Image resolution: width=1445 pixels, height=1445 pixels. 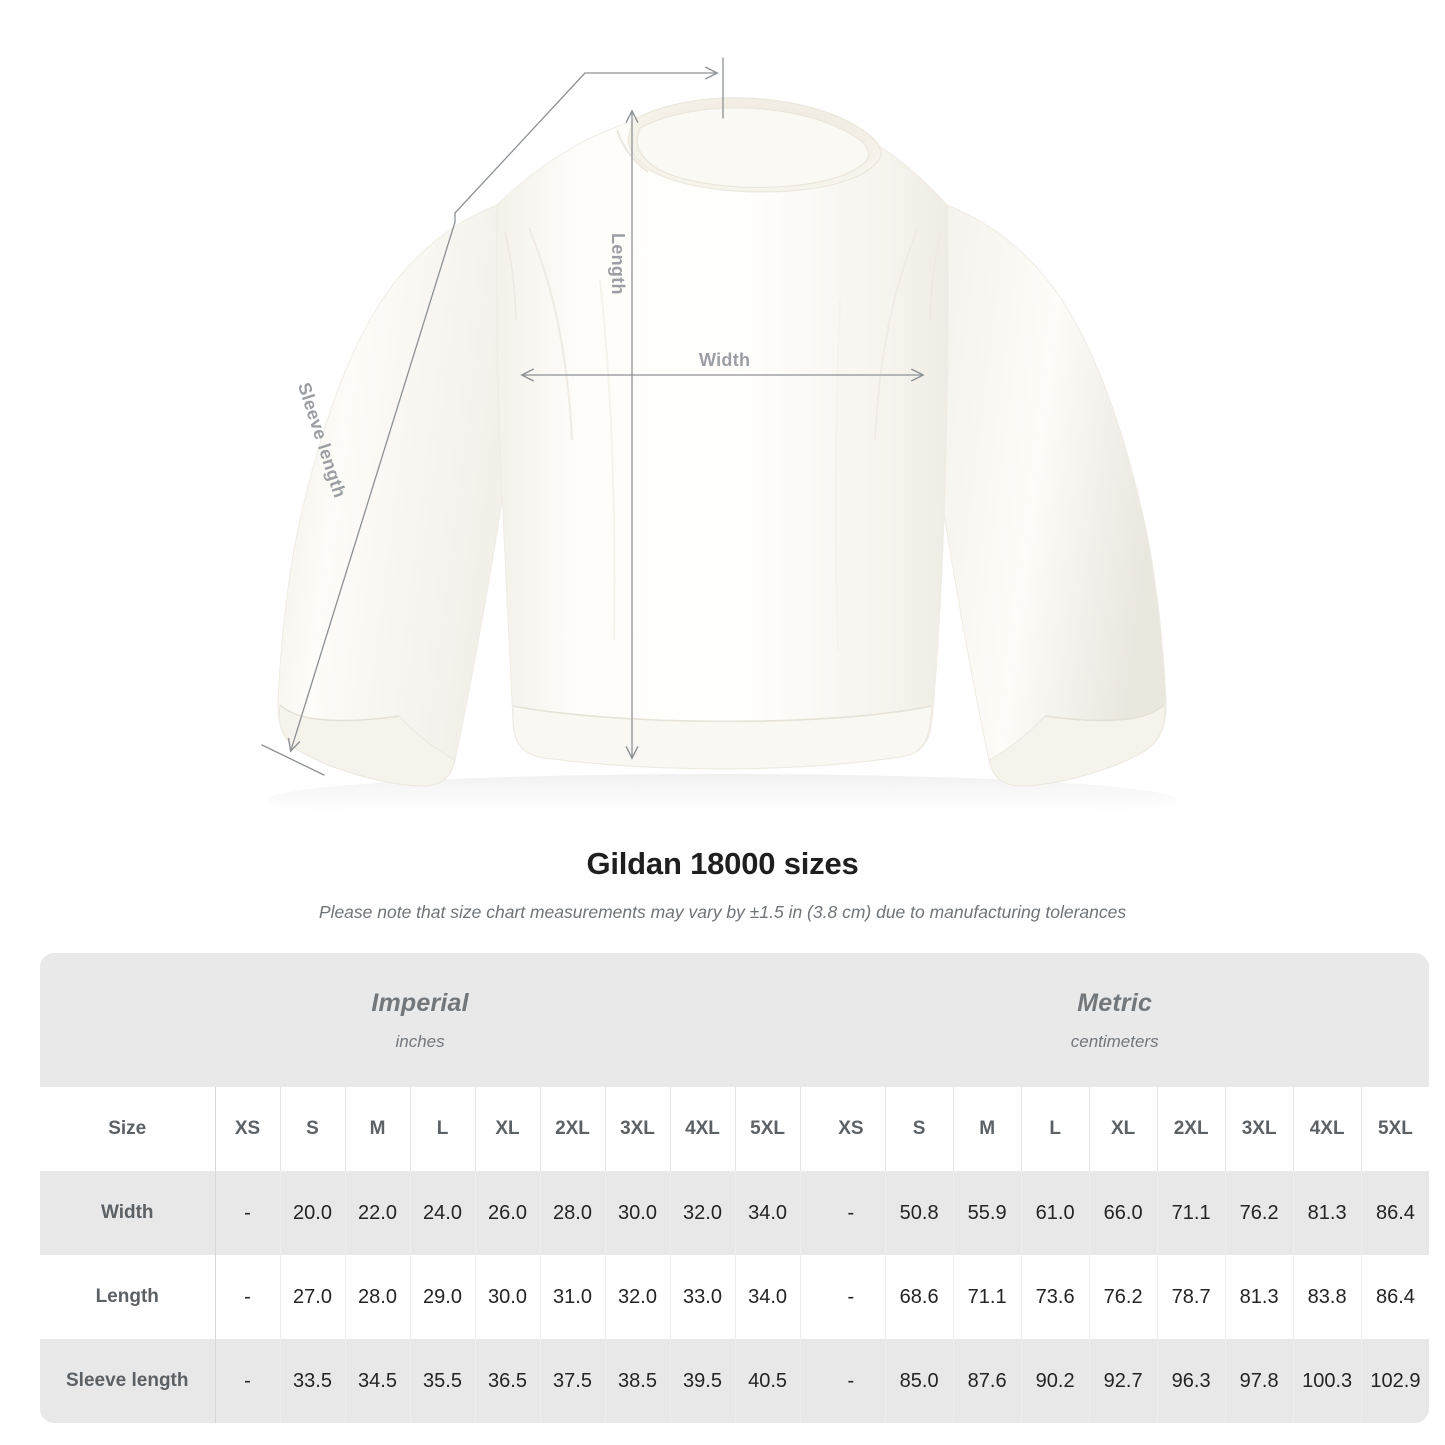 I want to click on metric-unit-sub: centimeters, so click(x=1114, y=1041).